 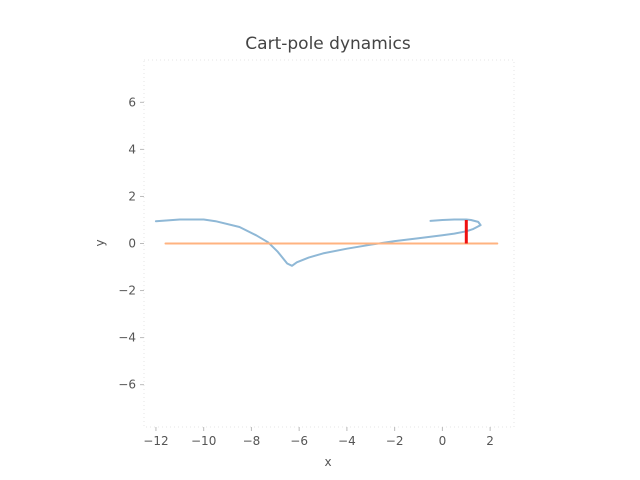 I want to click on series-layer, so click(x=326, y=242).